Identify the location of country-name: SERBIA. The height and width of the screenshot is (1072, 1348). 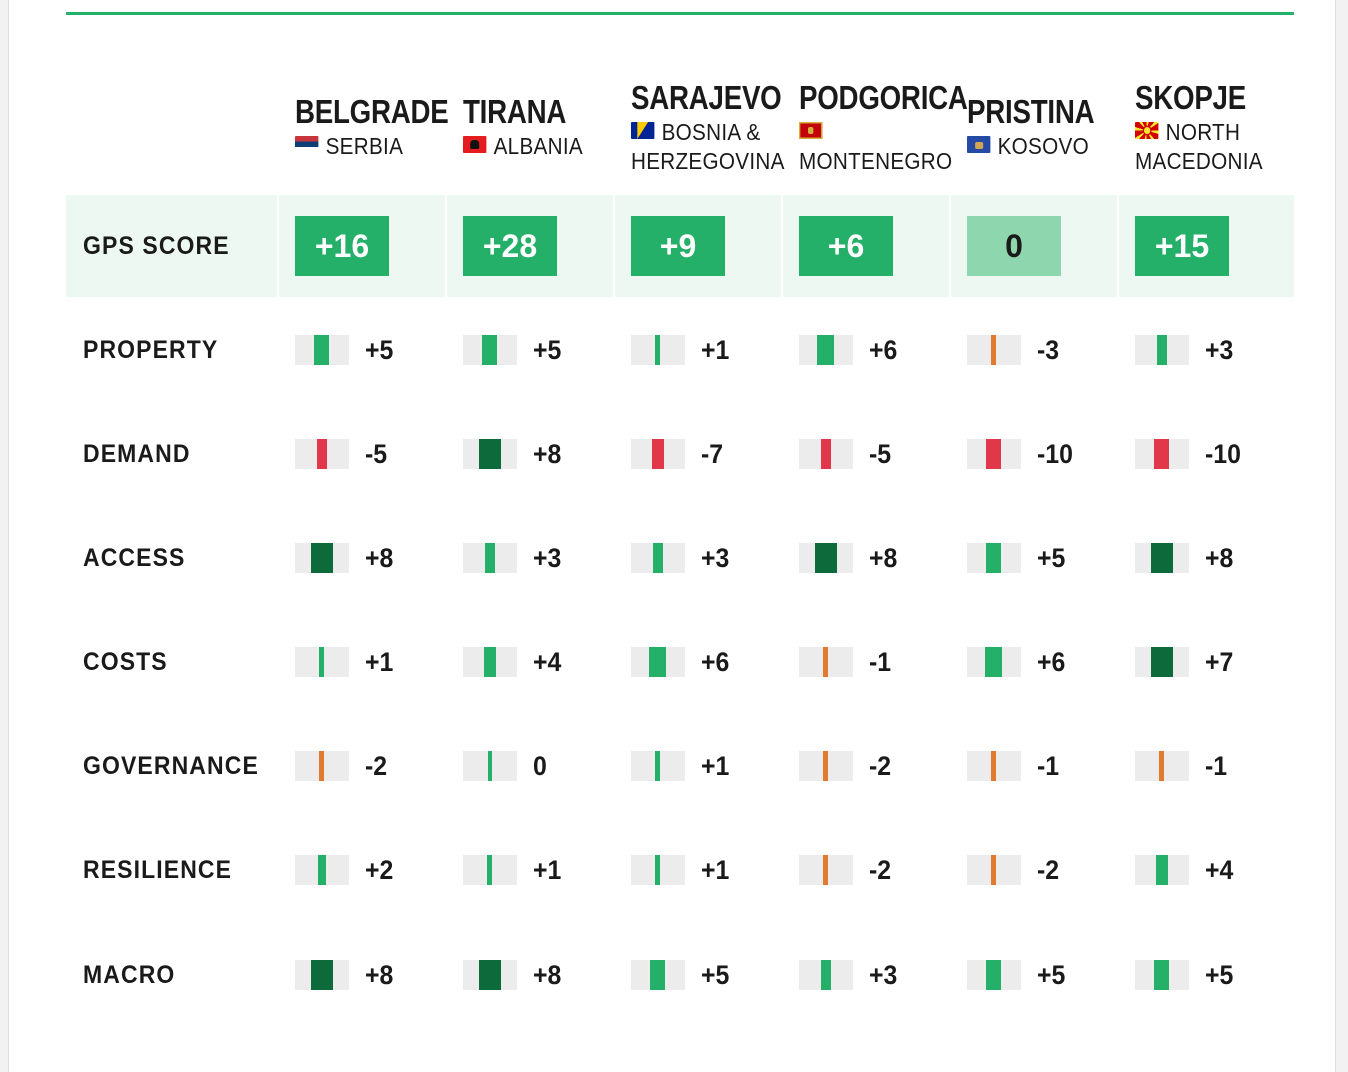
(380, 146).